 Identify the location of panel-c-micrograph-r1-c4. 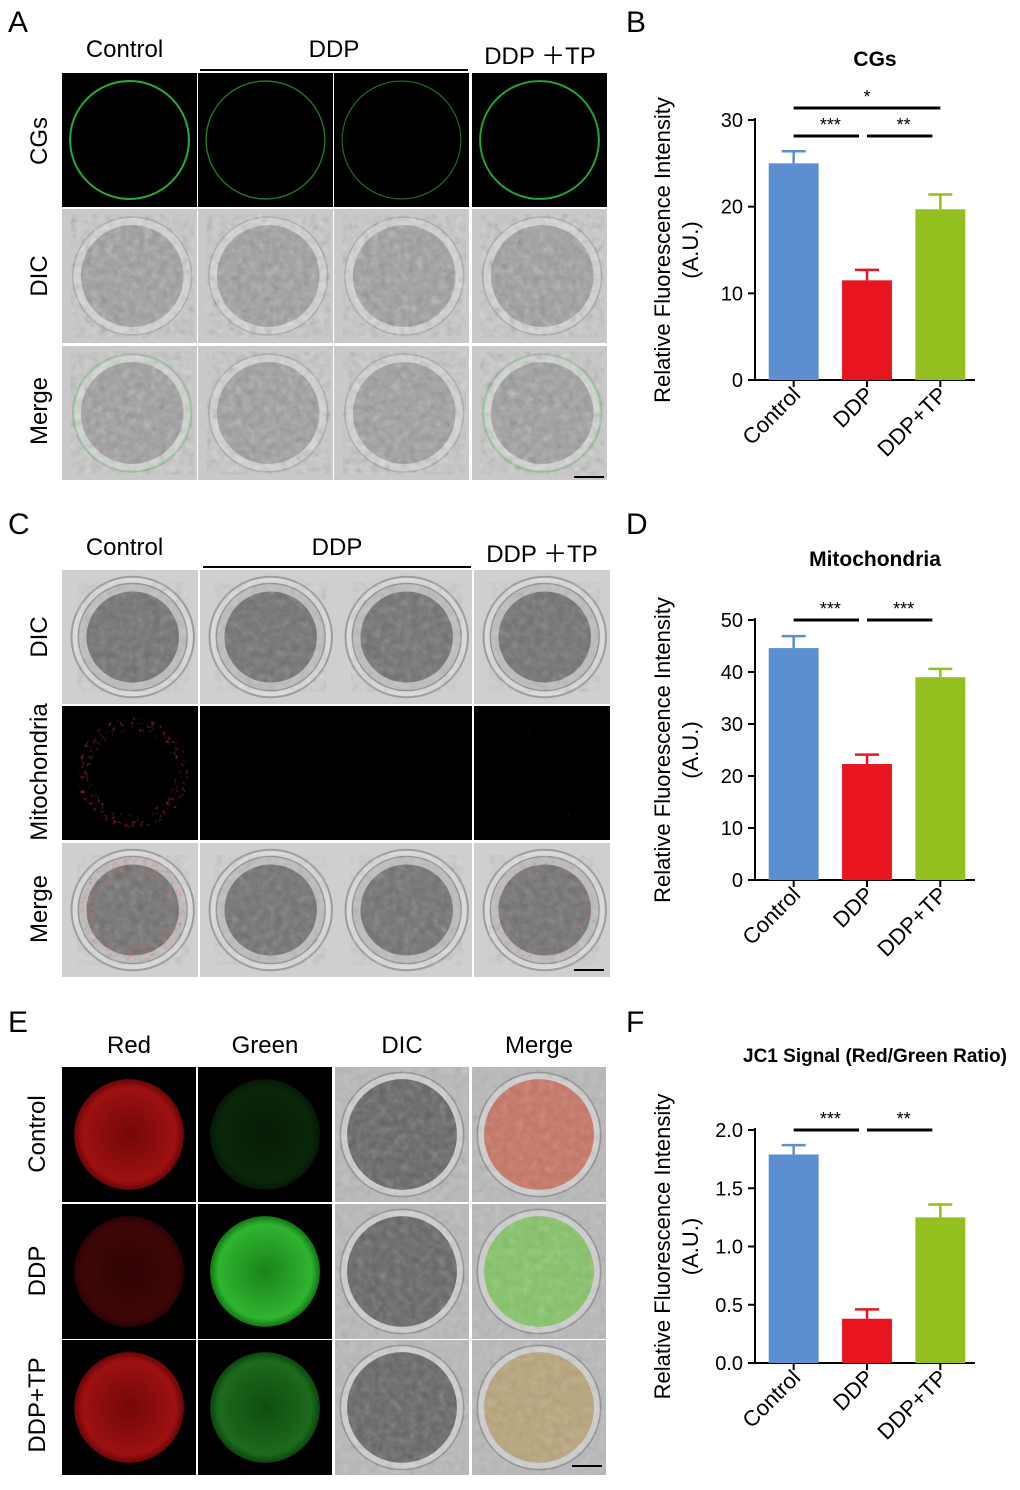
(542, 637).